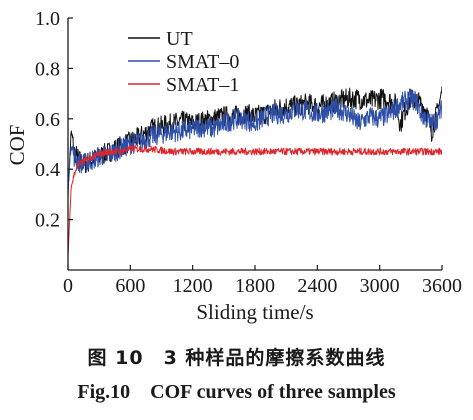 The width and height of the screenshot is (473, 420). I want to click on x-tick-label: 2400, so click(317, 286).